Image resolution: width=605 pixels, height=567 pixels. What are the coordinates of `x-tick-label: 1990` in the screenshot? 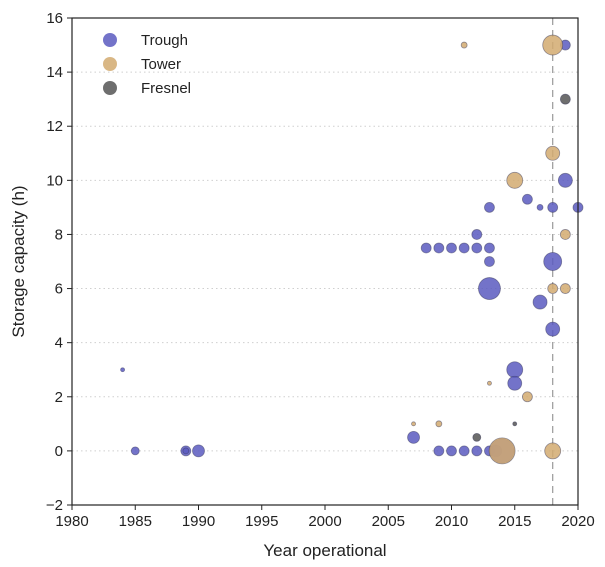 It's located at (198, 521).